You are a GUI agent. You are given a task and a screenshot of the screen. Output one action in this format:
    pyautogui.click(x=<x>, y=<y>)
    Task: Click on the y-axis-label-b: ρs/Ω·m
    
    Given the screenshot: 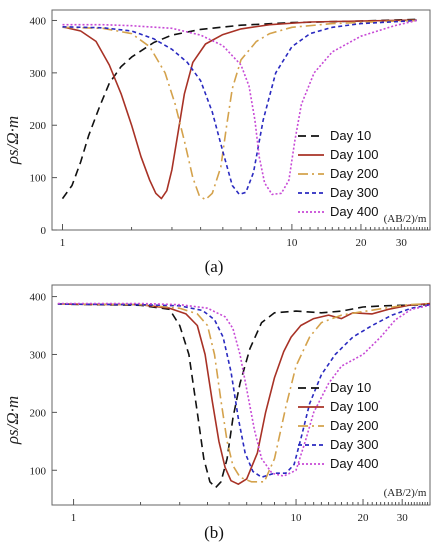 What is the action you would take?
    pyautogui.click(x=12, y=420)
    